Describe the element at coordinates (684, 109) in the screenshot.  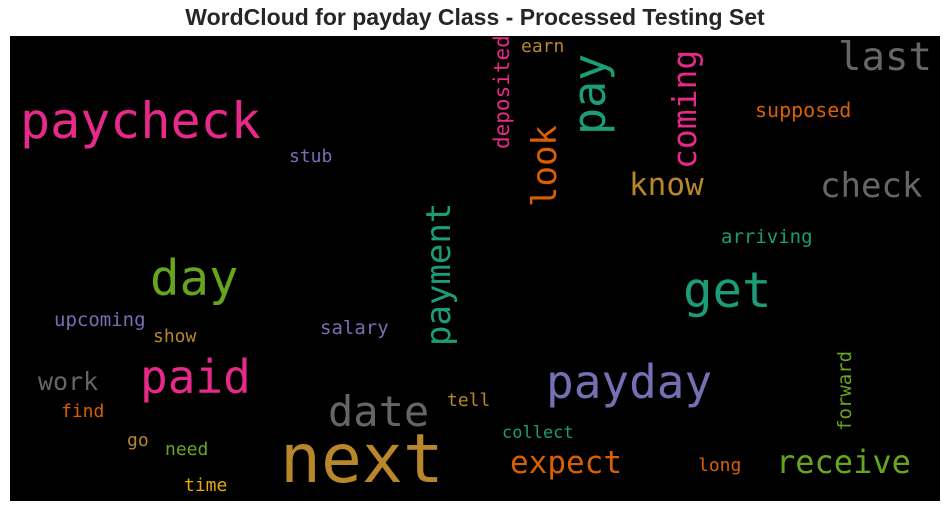
I see `word-coming: coming` at that location.